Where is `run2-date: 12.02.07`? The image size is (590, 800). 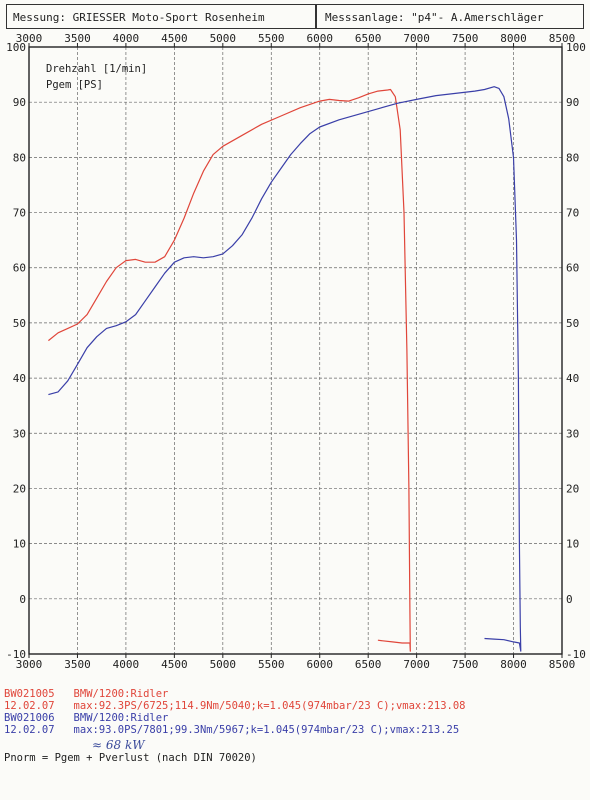
run2-date: 12.02.07 is located at coordinates (29, 730).